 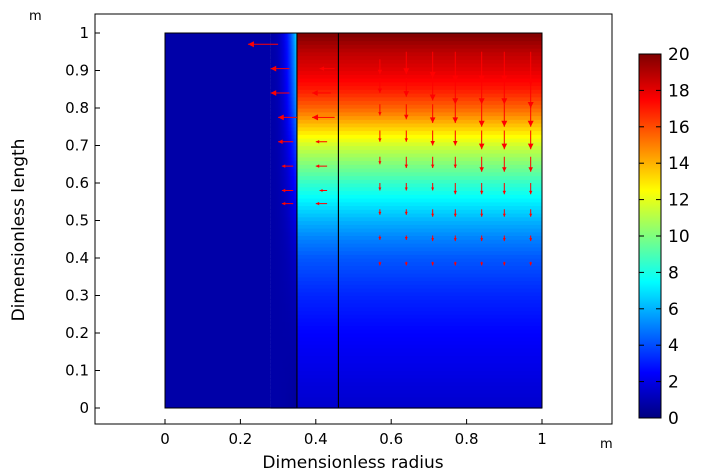 I want to click on y-axis-unit: m, so click(x=35, y=16).